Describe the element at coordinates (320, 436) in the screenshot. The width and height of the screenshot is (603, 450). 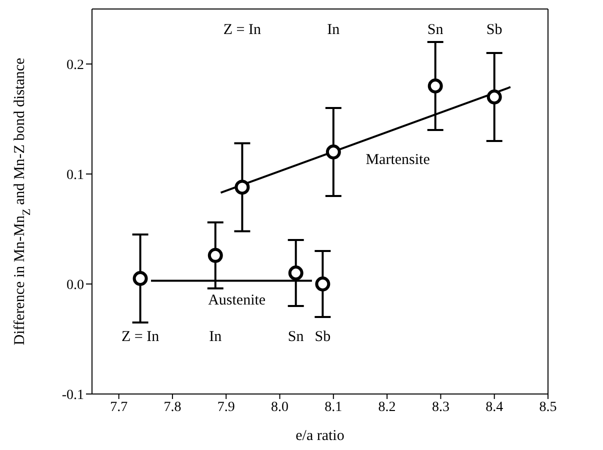
I see `x-axis-title: e/a ratio` at that location.